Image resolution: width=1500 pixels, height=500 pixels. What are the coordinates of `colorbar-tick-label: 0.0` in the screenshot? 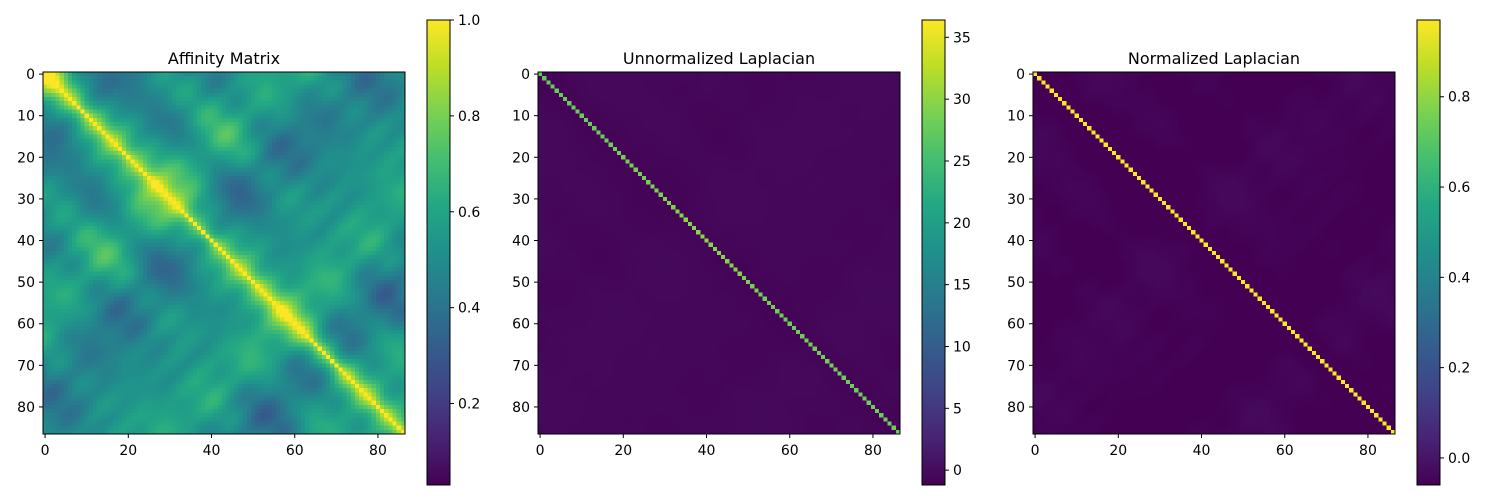 It's located at (1459, 459).